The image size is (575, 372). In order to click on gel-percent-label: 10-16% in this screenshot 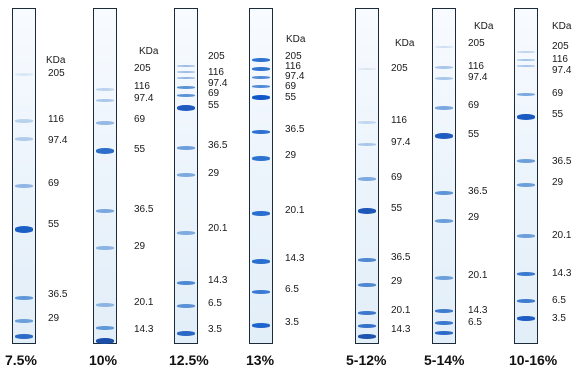, I will do `click(533, 360)`.